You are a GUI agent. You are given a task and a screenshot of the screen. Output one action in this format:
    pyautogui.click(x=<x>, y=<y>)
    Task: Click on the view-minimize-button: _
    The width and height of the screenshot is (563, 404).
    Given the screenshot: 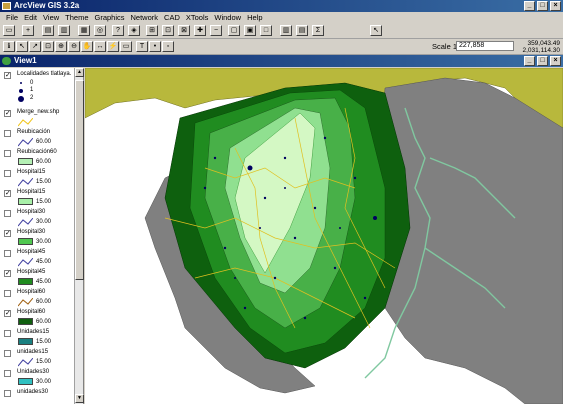 What is the action you would take?
    pyautogui.click(x=529, y=61)
    